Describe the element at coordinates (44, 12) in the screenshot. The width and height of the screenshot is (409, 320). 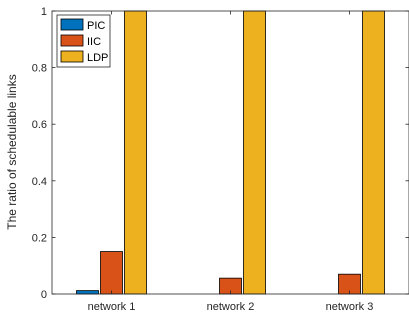
I see `y-tick-label: 1` at that location.